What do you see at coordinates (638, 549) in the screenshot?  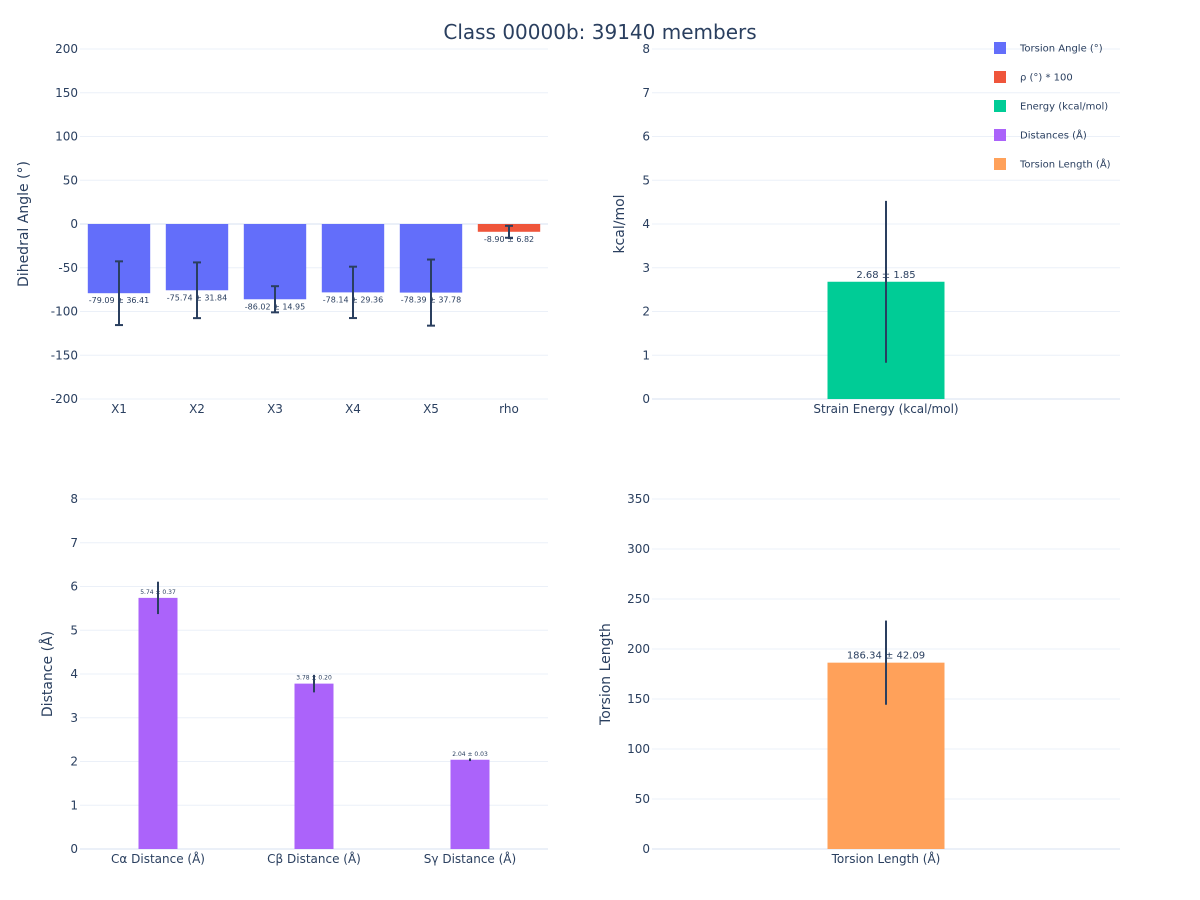 I see `y-tick-label: 300` at bounding box center [638, 549].